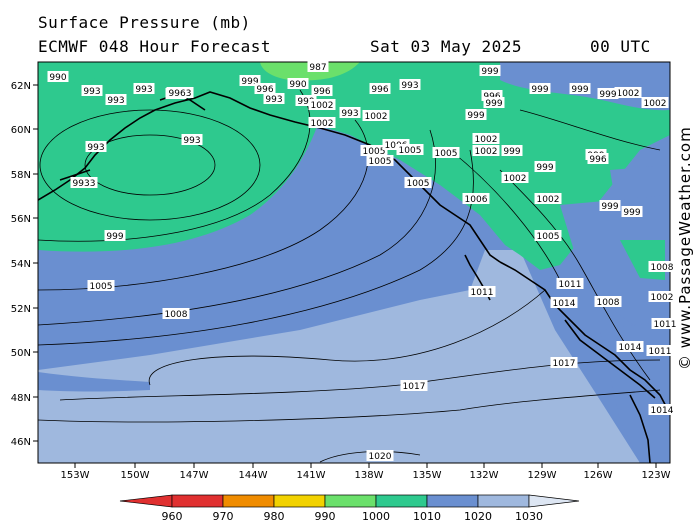 This screenshot has width=700, height=525. Describe the element at coordinates (144, 22) in the screenshot. I see `map-title: Surface Pressure (mb)` at that location.